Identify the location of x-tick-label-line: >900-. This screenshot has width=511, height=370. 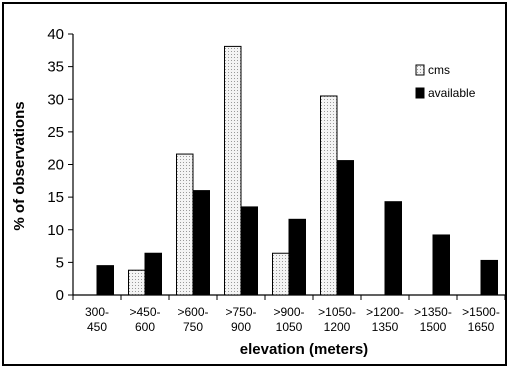
(288, 312).